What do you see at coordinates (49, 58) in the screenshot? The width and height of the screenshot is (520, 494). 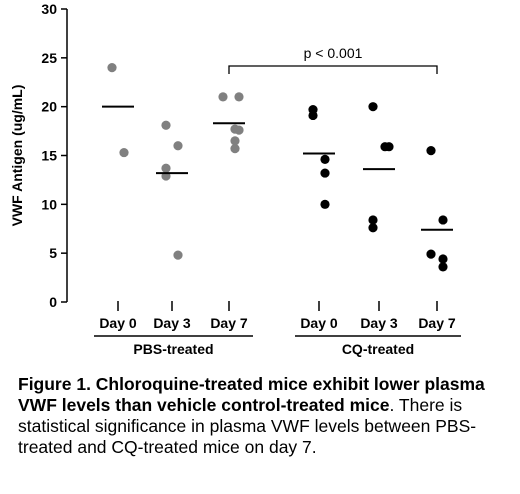 I see `y-tick-label: 25` at bounding box center [49, 58].